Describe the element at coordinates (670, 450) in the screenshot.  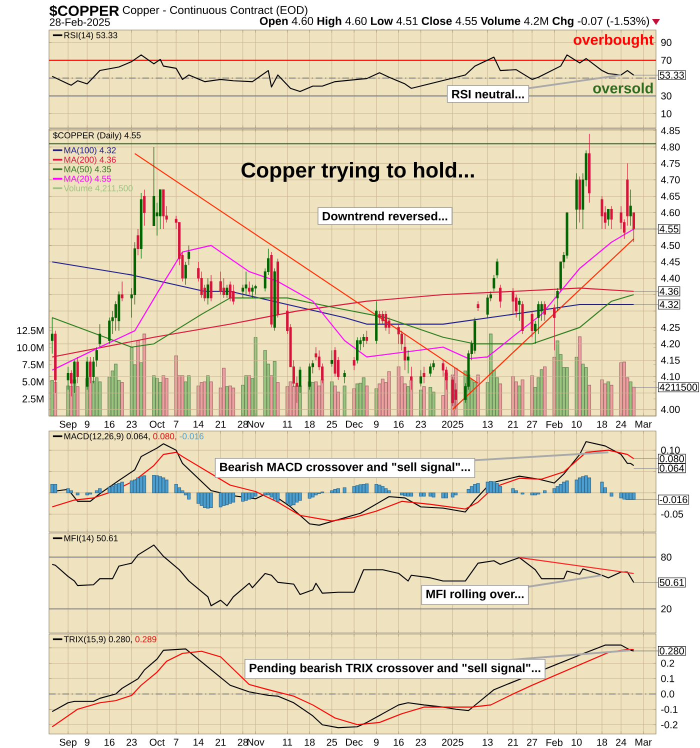
I see `y-tick-label: 0.10` at that location.